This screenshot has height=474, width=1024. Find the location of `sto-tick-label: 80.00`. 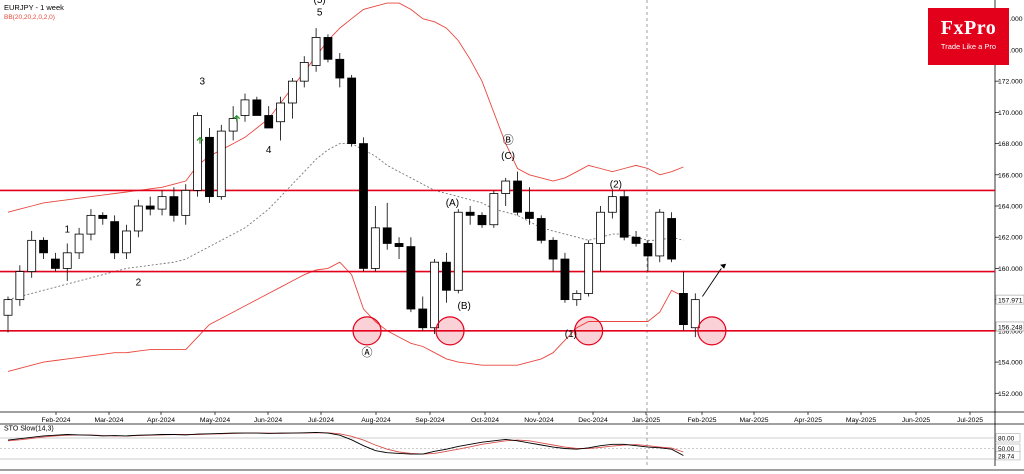

sto-tick-label: 80.00 is located at coordinates (1006, 439).